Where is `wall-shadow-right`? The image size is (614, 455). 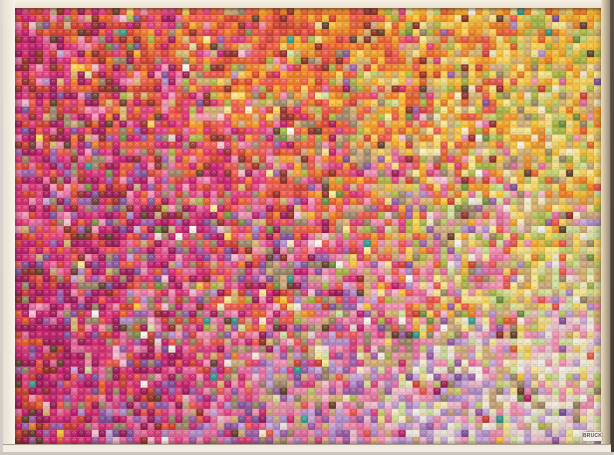
wall-shadow-right is located at coordinates (612, 227).